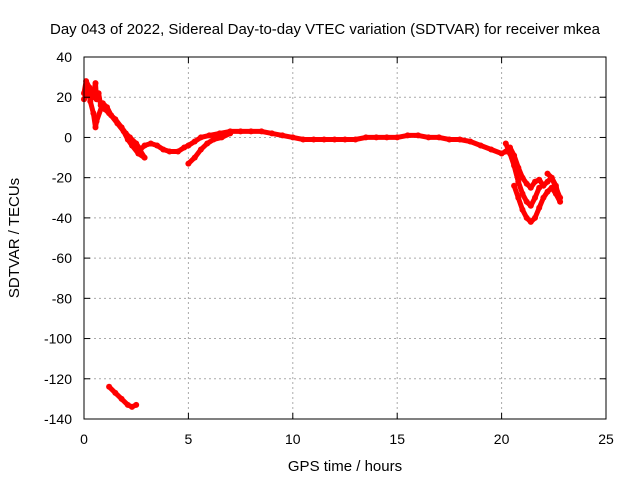  What do you see at coordinates (62, 258) in the screenshot?
I see `y-tick-label: -60` at bounding box center [62, 258].